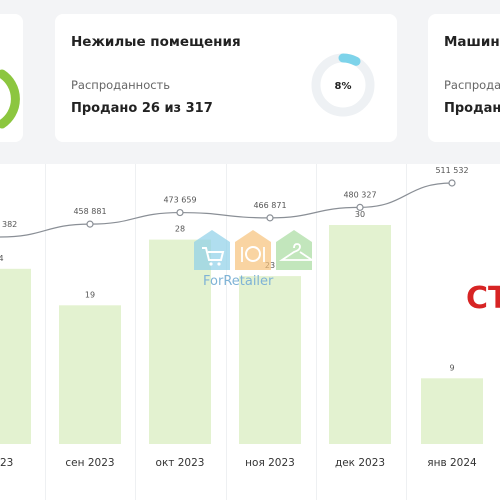  I want to click on progress-ring: 8%, so click(343, 85).